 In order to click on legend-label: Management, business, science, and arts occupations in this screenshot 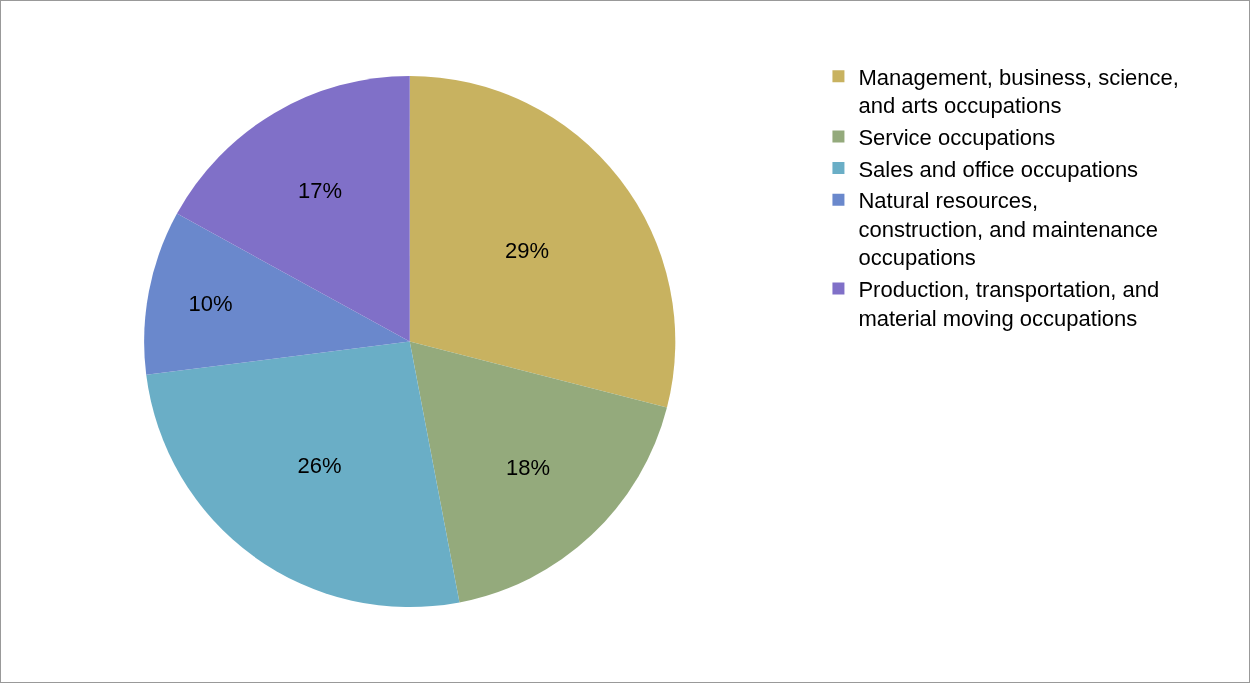, I will do `click(1018, 91)`.